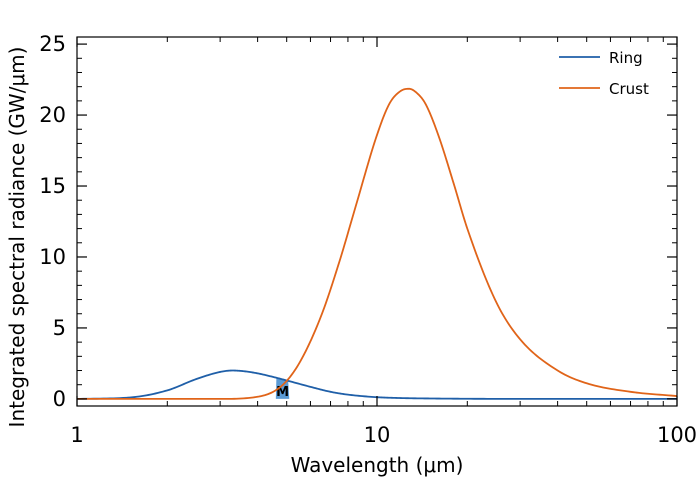  What do you see at coordinates (52, 44) in the screenshot?
I see `y-tick-label: 25` at bounding box center [52, 44].